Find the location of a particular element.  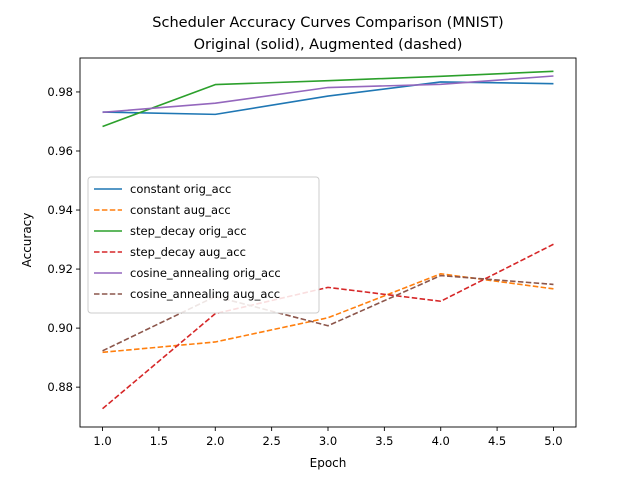

x-tick-label: 2.5 is located at coordinates (271, 441).